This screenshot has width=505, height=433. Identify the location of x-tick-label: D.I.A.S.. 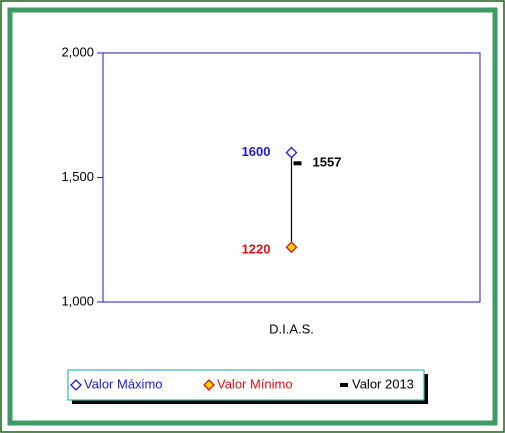
(291, 328).